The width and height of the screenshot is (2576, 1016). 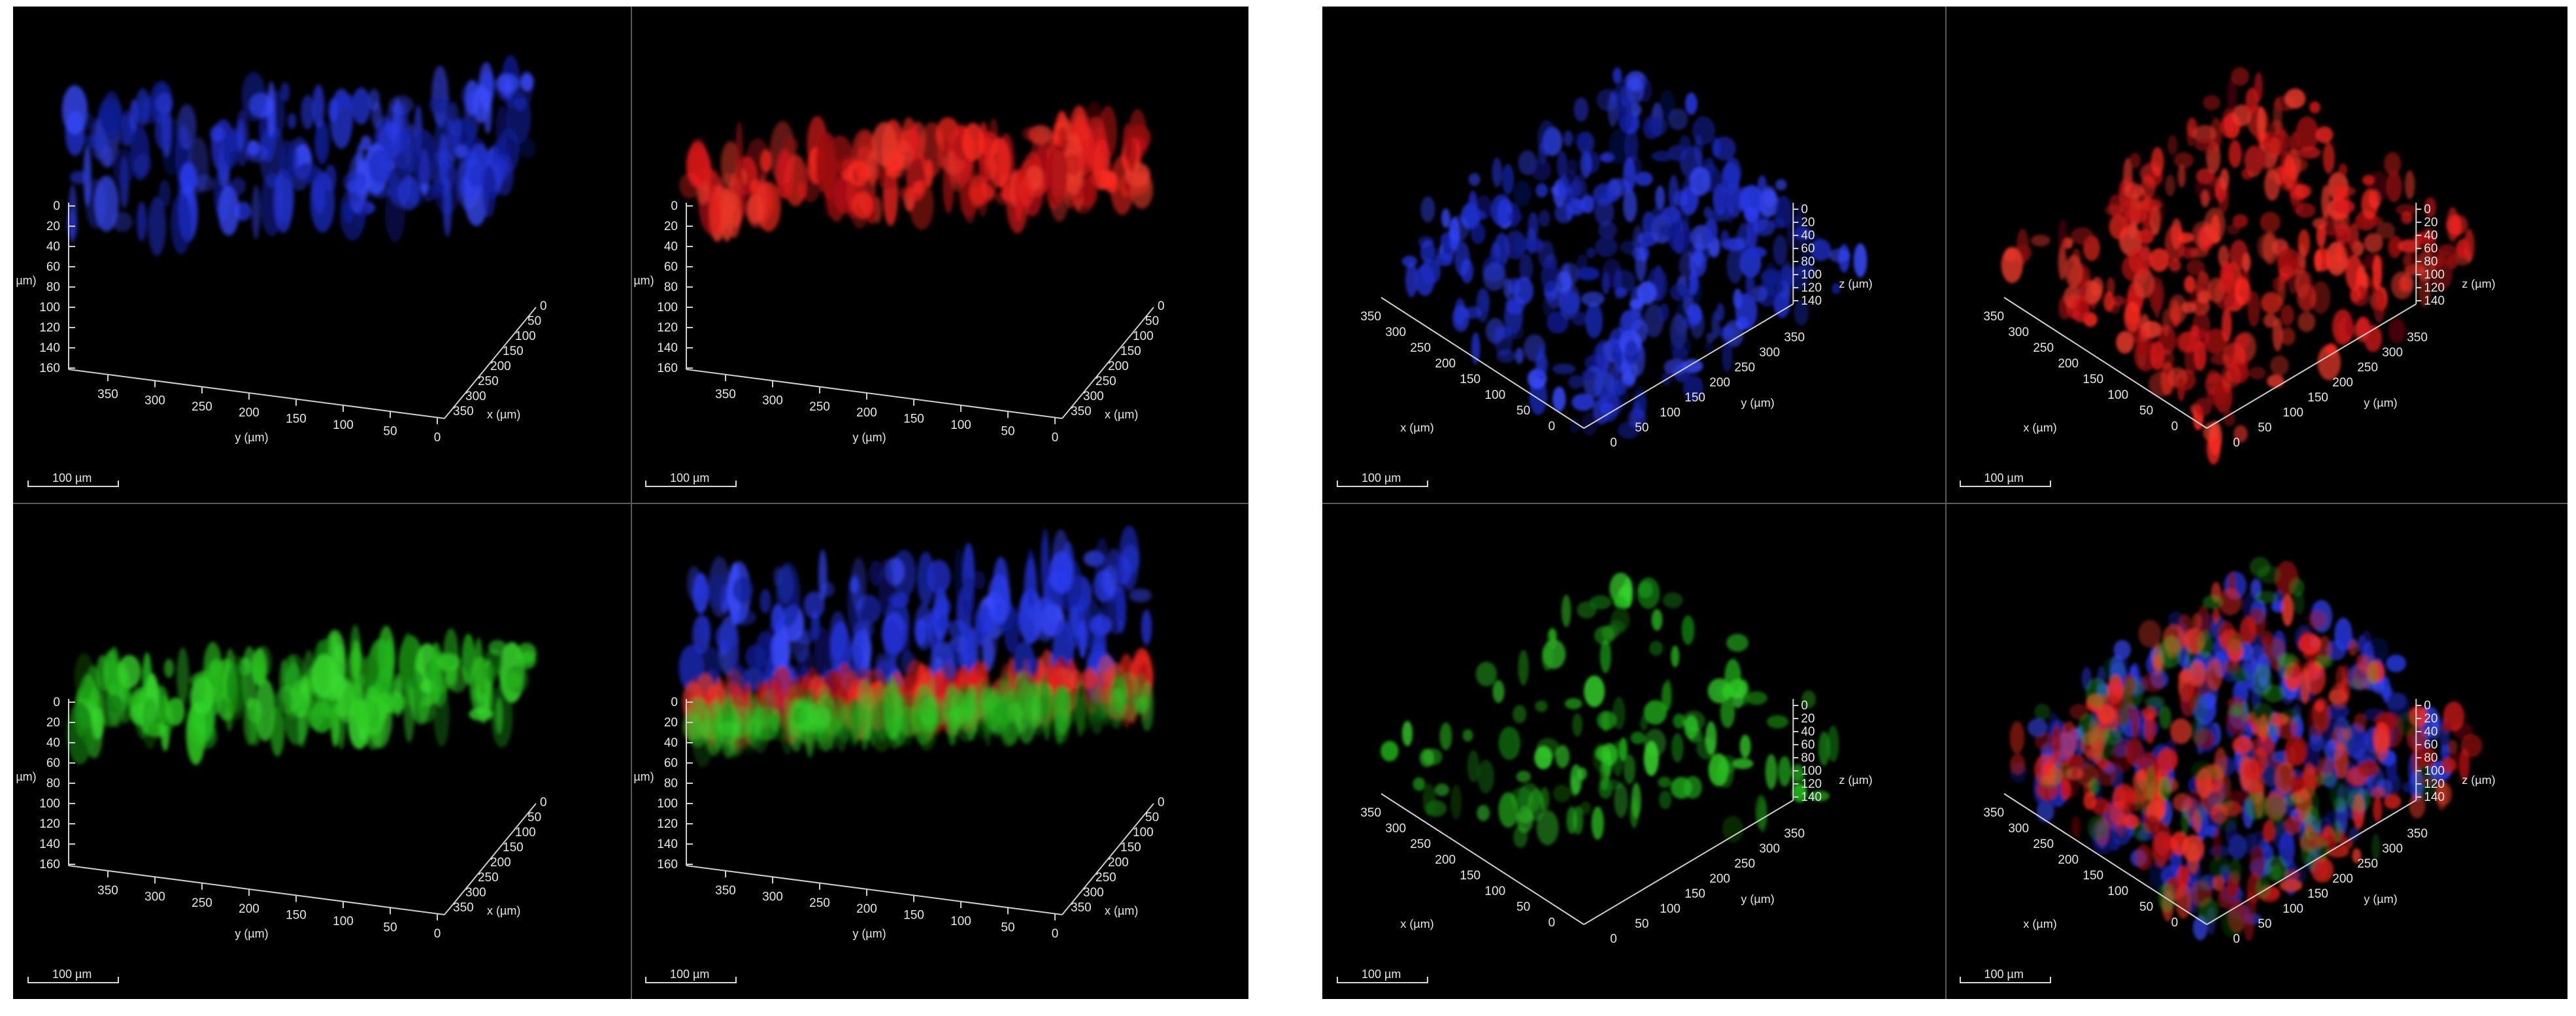 What do you see at coordinates (489, 381) in the screenshot?
I see `x-tick-label: 250` at bounding box center [489, 381].